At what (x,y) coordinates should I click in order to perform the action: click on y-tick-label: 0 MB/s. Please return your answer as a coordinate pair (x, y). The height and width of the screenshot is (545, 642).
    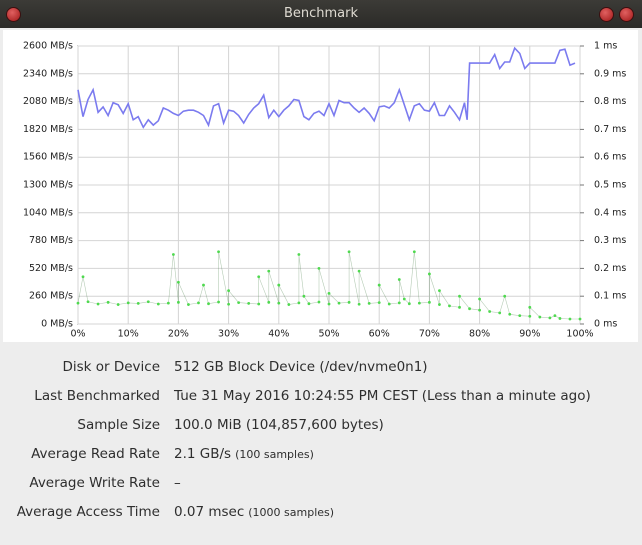
    Looking at the image, I should click on (57, 324).